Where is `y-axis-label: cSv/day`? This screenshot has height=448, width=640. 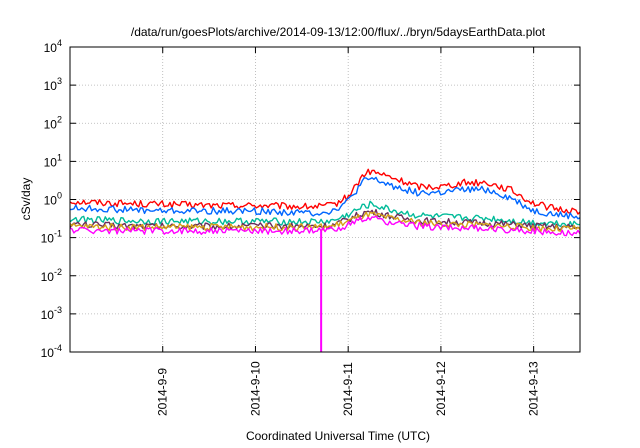
y-axis-label: cSv/day is located at coordinates (26, 199).